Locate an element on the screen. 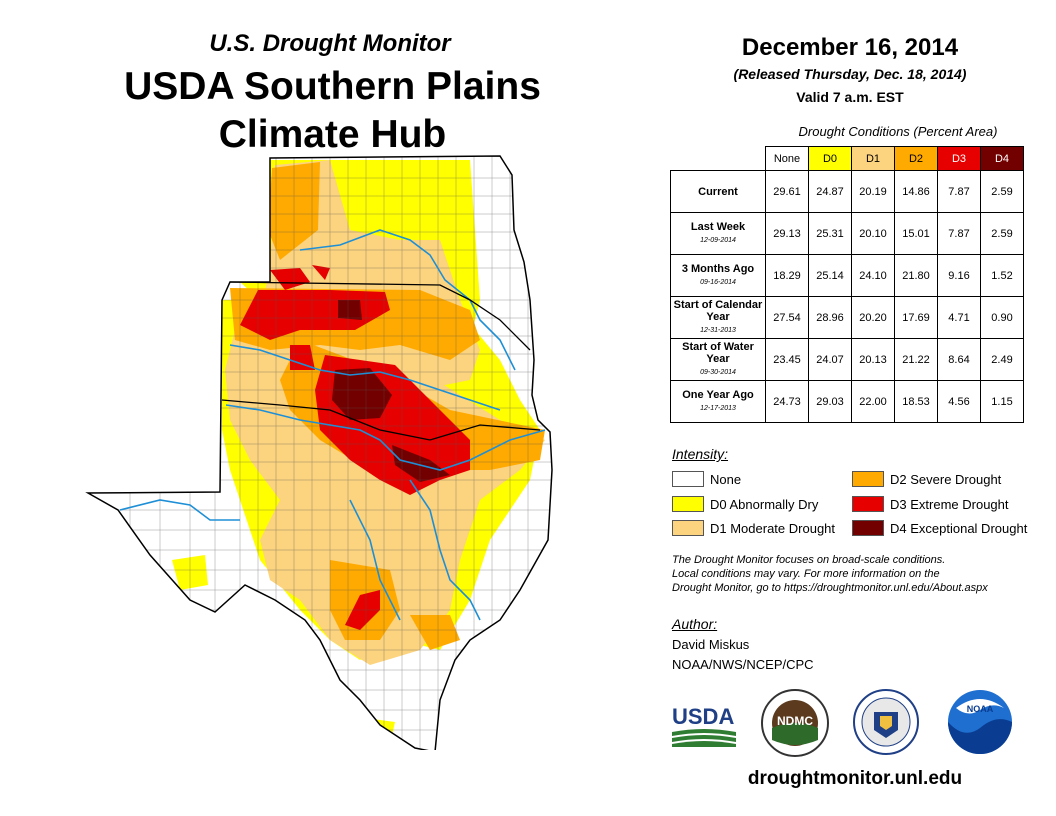  legend-item-d0: D0 Abnormally Dry is located at coordinates (745, 504).